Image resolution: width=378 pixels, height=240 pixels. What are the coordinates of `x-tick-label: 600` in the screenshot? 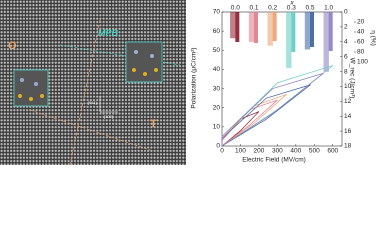 It's located at (332, 151).